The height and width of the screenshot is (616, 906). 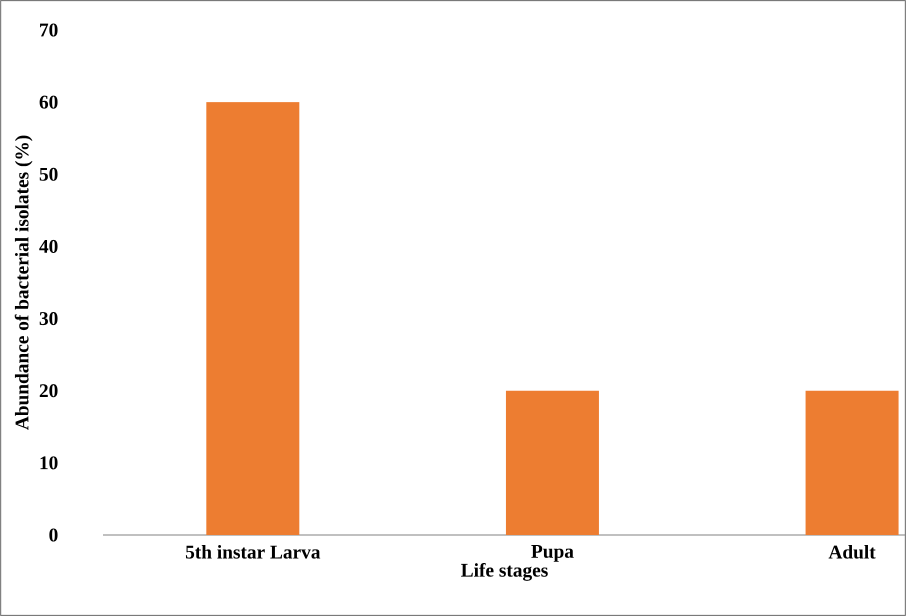 What do you see at coordinates (49, 391) in the screenshot?
I see `y-tick-label: 20` at bounding box center [49, 391].